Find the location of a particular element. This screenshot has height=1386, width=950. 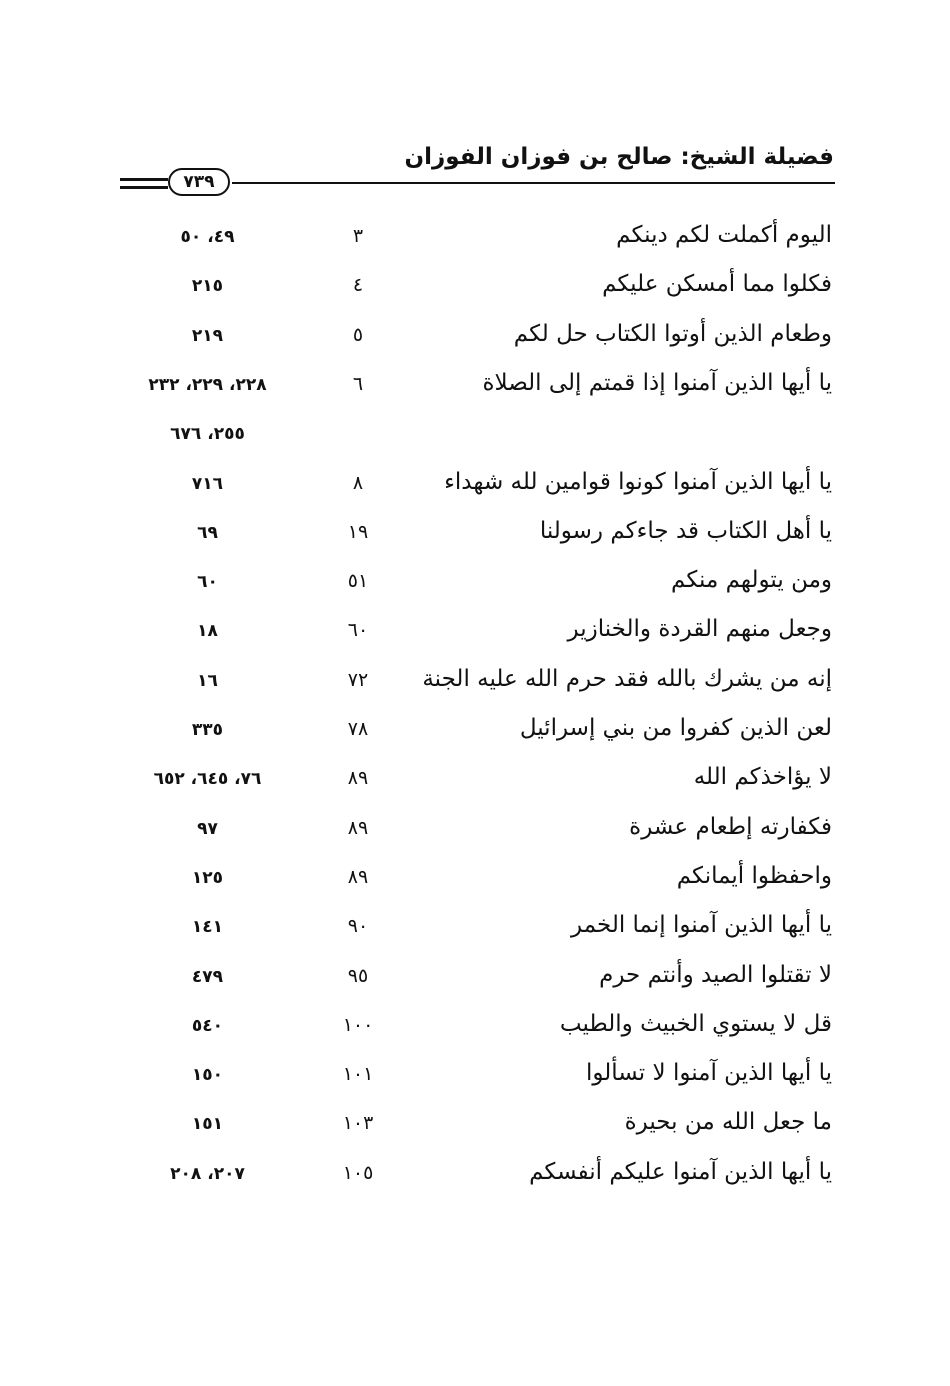

verse-number: ٨ is located at coordinates (358, 482).